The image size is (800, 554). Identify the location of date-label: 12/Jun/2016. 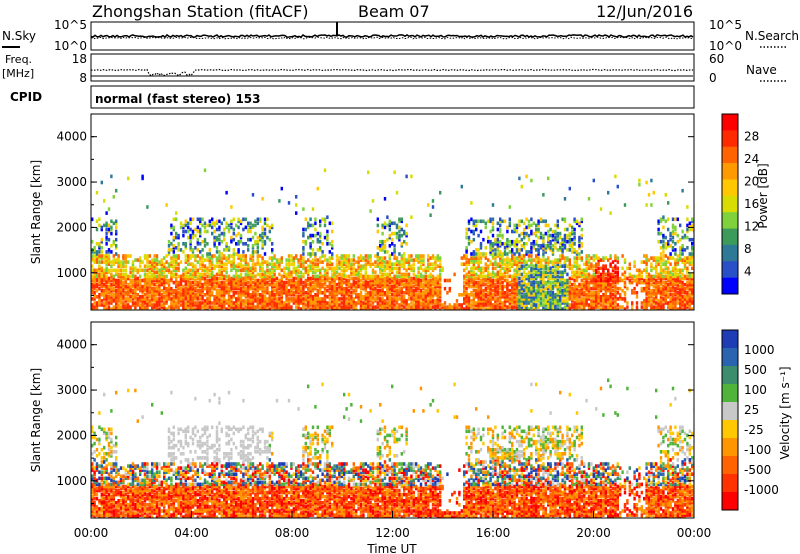
(644, 11).